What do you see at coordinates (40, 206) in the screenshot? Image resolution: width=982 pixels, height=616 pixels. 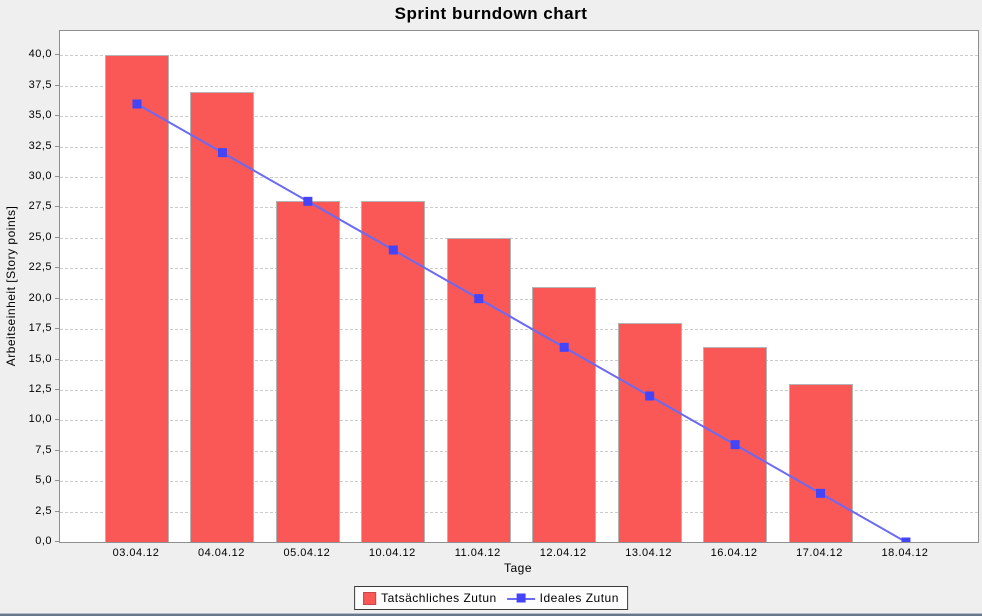 I see `y-axis-tick-label: 27,5` at bounding box center [40, 206].